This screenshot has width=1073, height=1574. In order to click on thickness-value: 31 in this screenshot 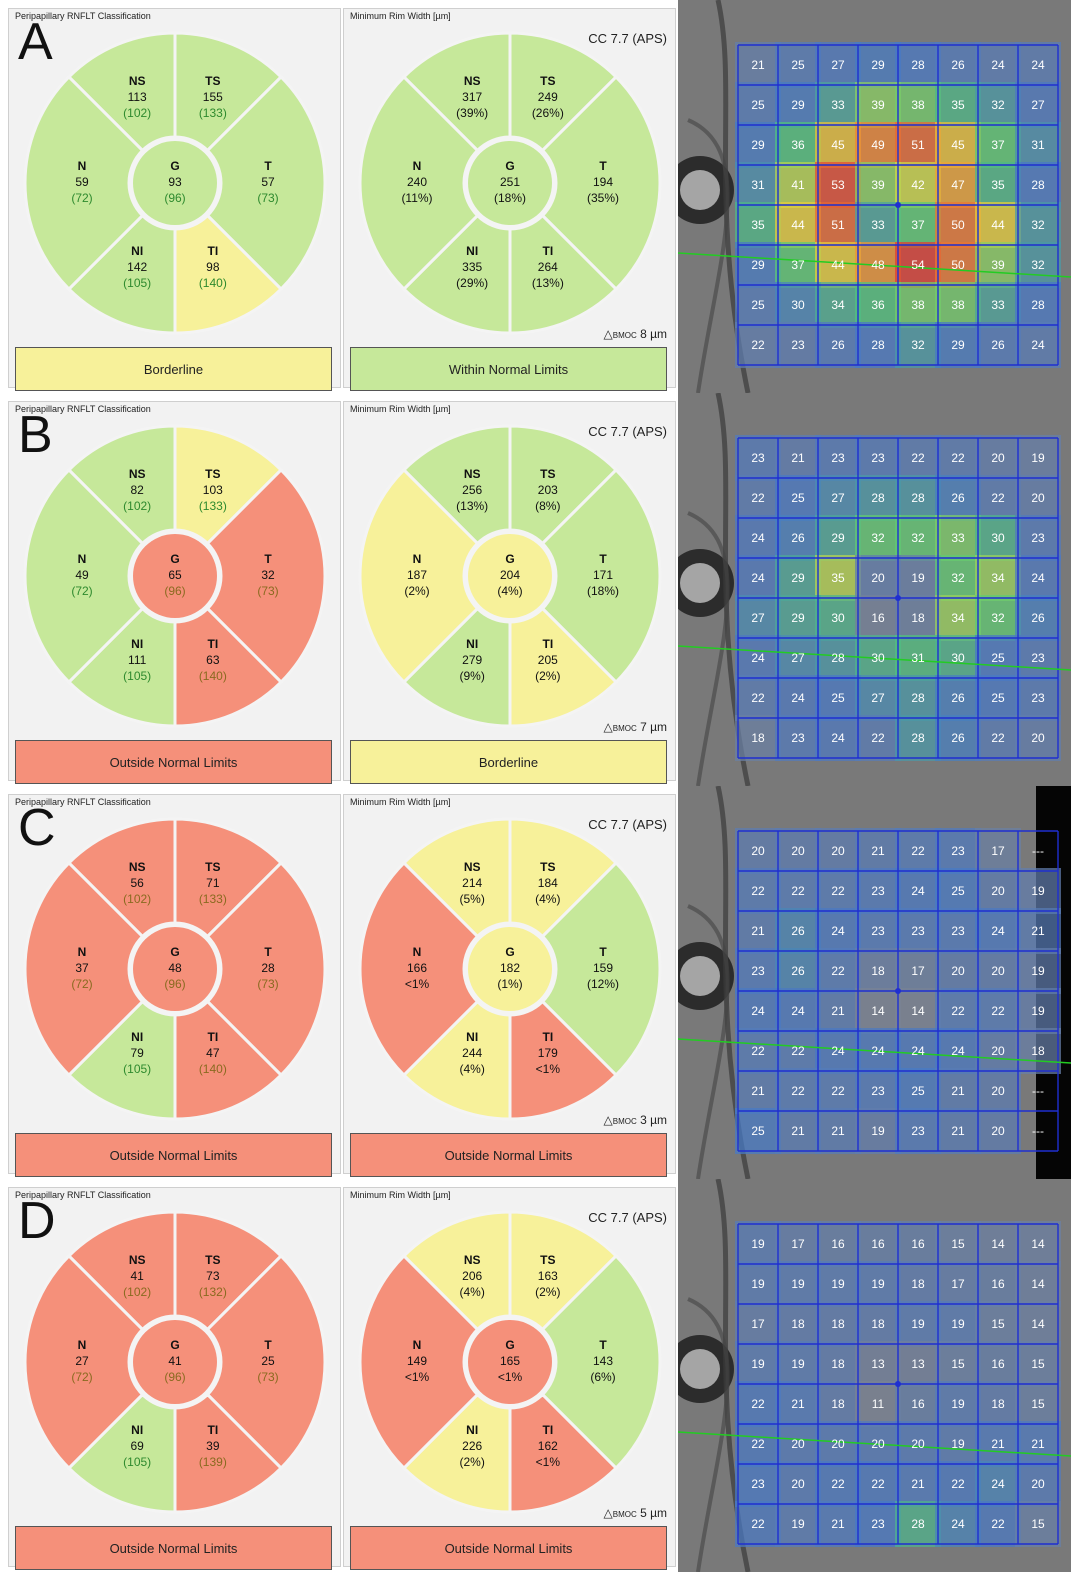, I will do `click(758, 185)`.